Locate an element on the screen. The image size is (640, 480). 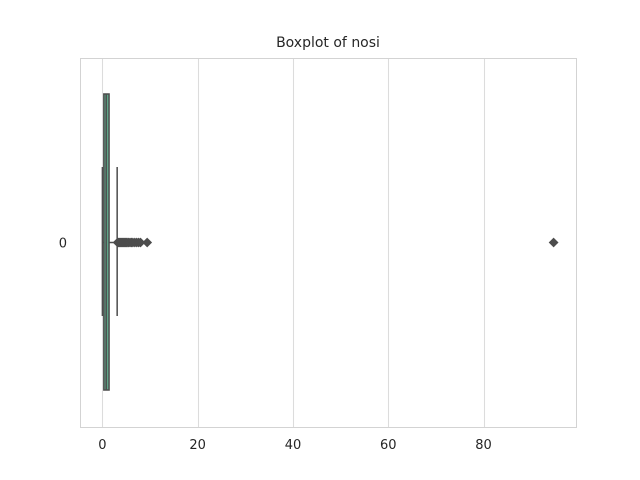
x-tick-label: 40 is located at coordinates (293, 445).